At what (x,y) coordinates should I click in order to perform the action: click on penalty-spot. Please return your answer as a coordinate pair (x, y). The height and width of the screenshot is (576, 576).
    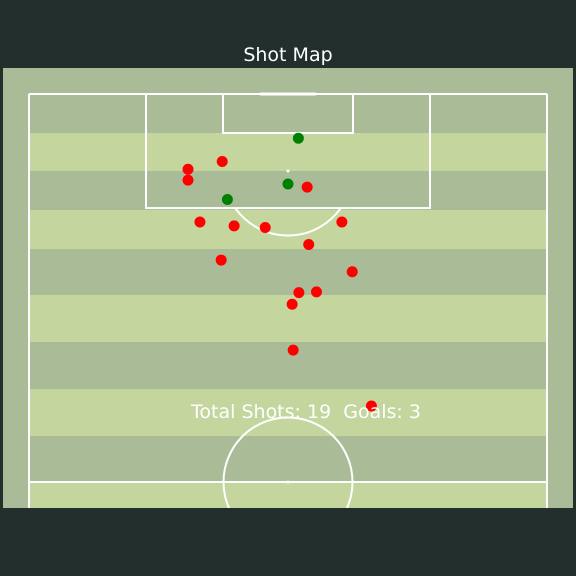
    Looking at the image, I should click on (288, 171).